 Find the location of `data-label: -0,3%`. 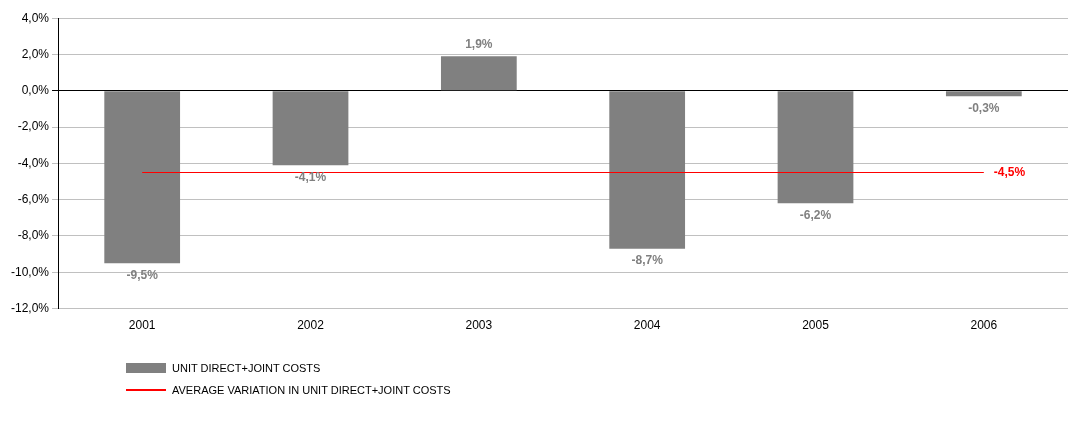

data-label: -0,3% is located at coordinates (984, 107).